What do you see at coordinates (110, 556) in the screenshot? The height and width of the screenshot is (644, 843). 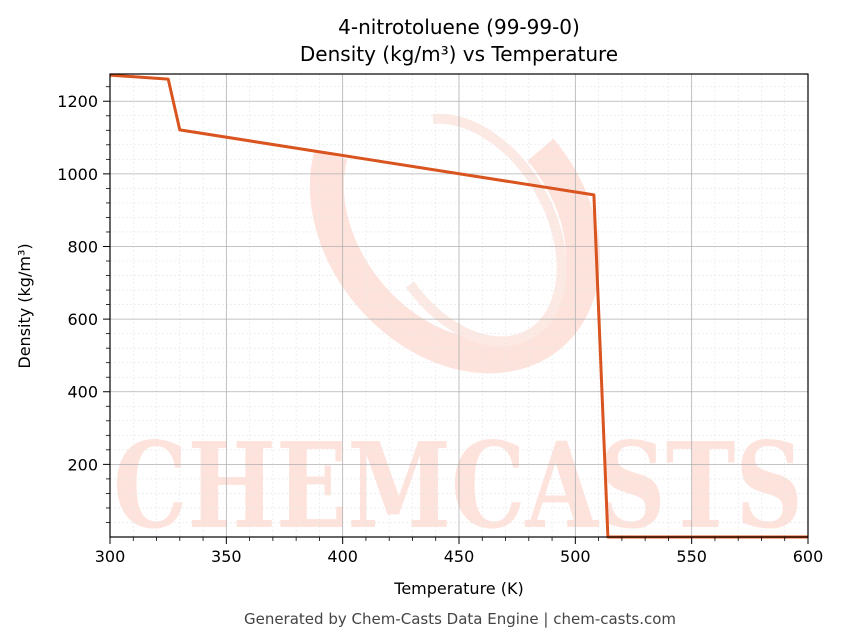 I see `x-tick-label: 300` at bounding box center [110, 556].